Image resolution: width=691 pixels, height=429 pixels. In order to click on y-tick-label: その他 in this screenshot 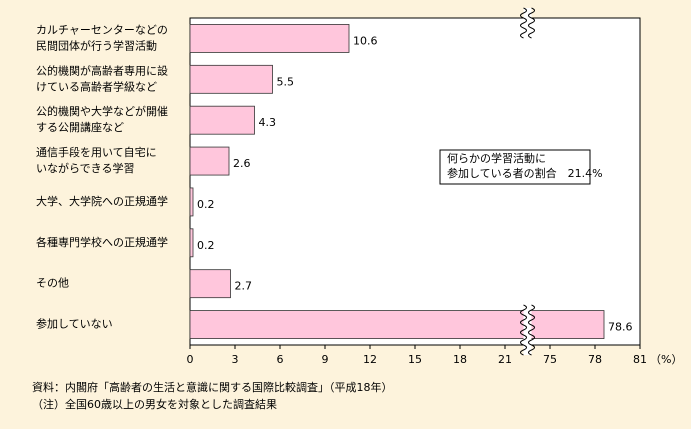, I will do `click(52, 283)`.